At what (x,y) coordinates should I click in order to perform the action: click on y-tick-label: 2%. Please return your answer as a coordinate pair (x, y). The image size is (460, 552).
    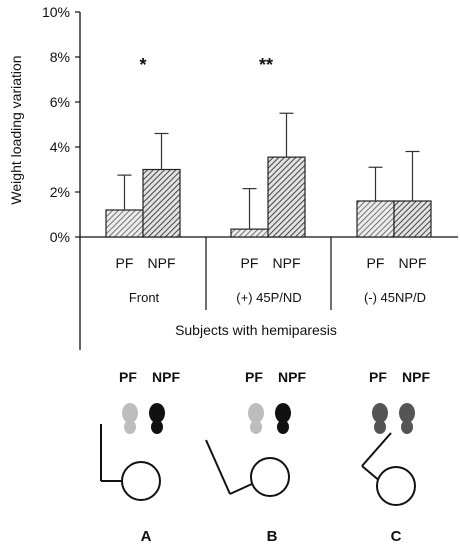
    Looking at the image, I should click on (60, 192).